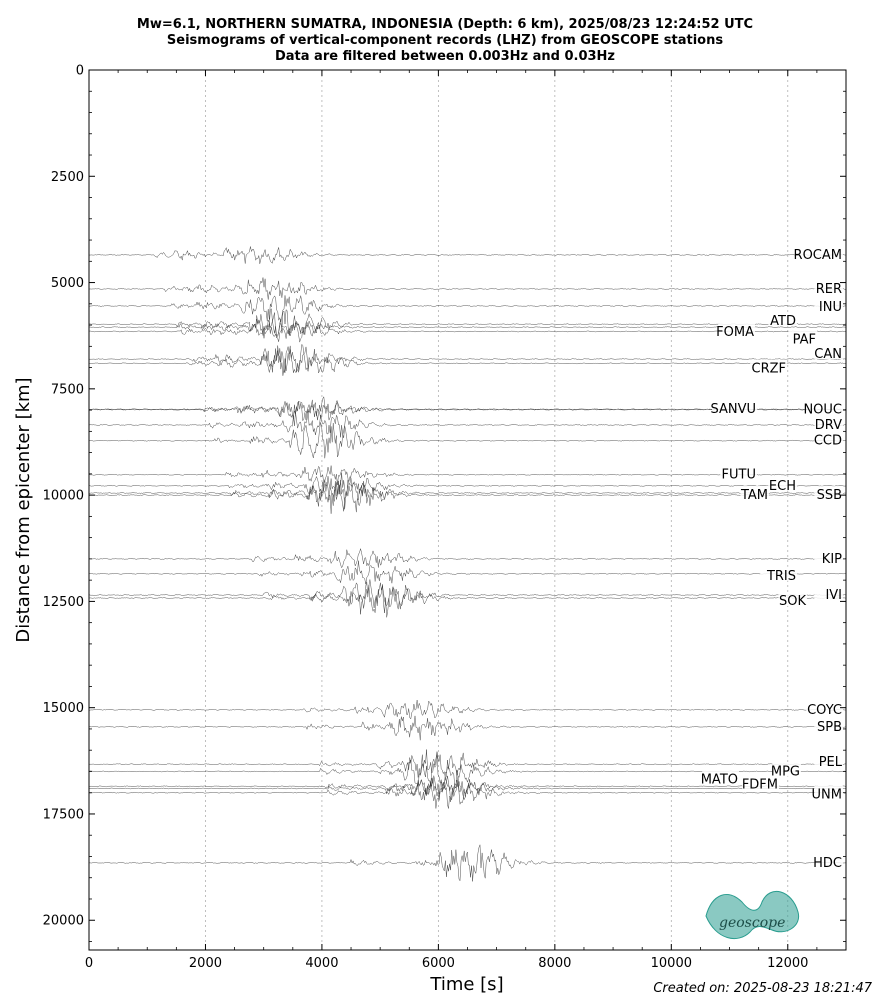  I want to click on y-tick-label: 7500, so click(67, 389).